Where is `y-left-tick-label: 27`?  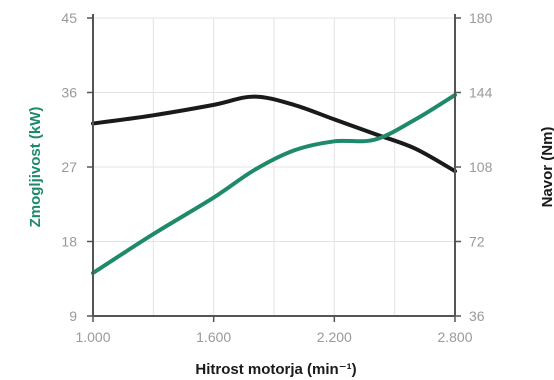 y-left-tick-label: 27 is located at coordinates (69, 167).